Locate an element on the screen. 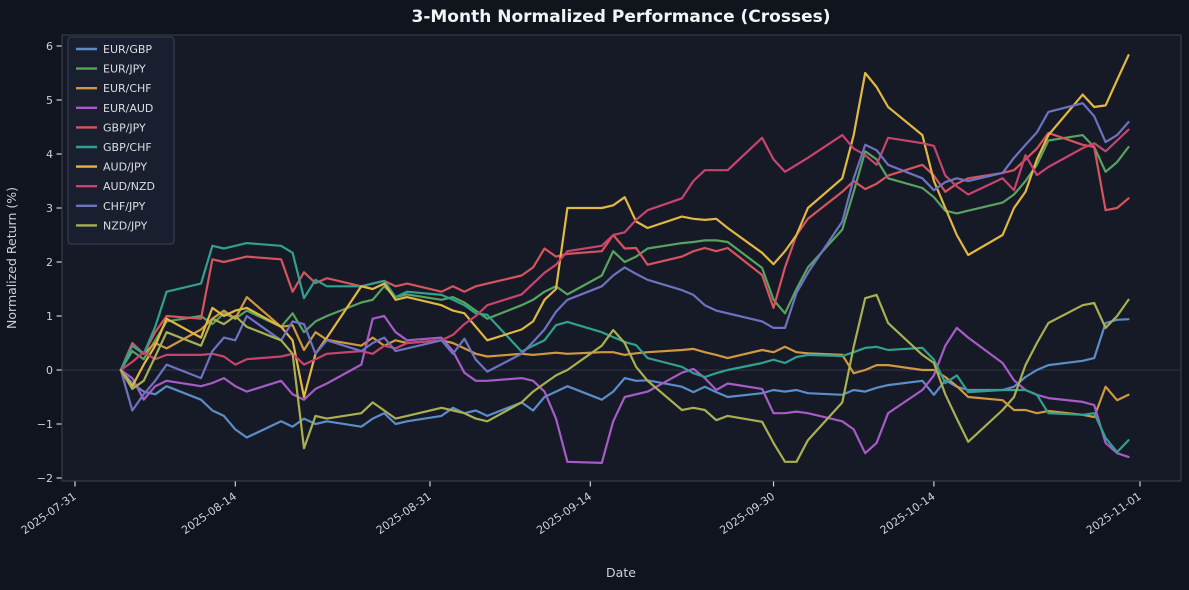  legend-label: GBP/CHF is located at coordinates (127, 147).